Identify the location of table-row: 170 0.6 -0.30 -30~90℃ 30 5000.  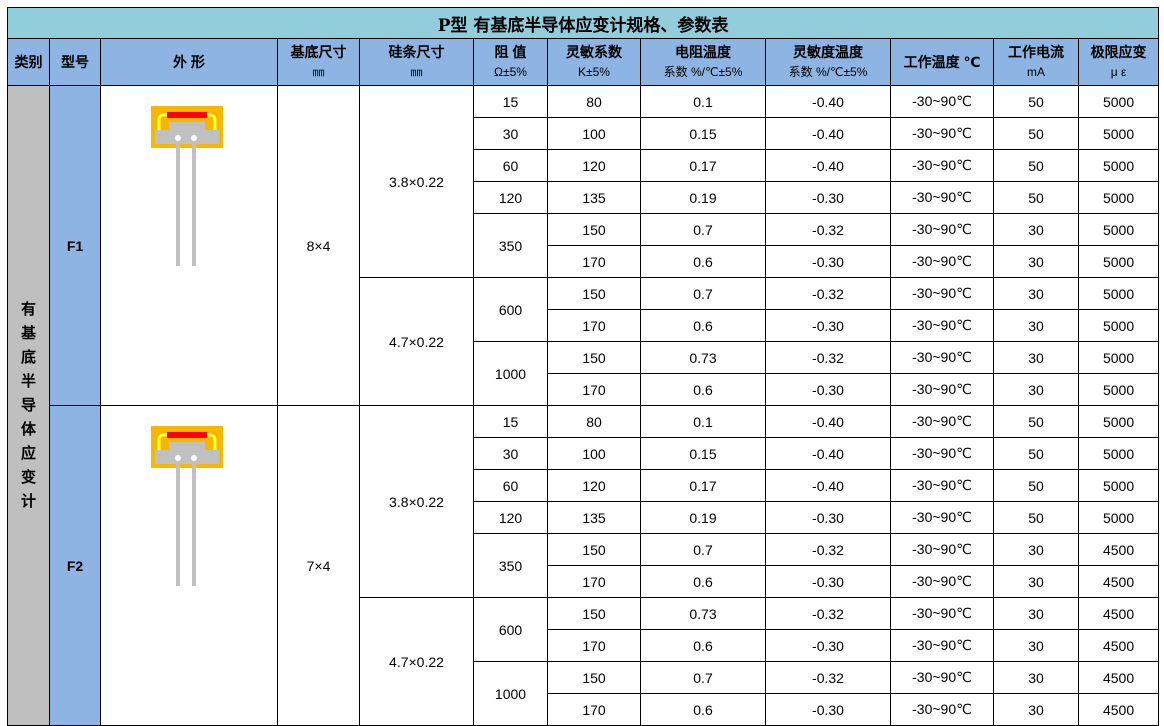
(584, 389).